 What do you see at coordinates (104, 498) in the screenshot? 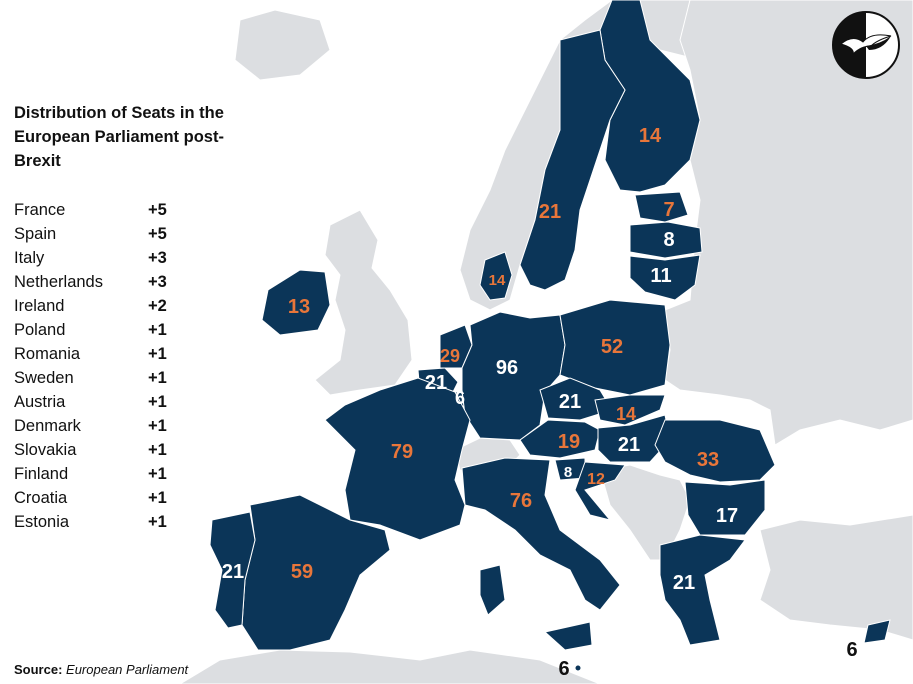
I see `list-item: Croatia +1` at bounding box center [104, 498].